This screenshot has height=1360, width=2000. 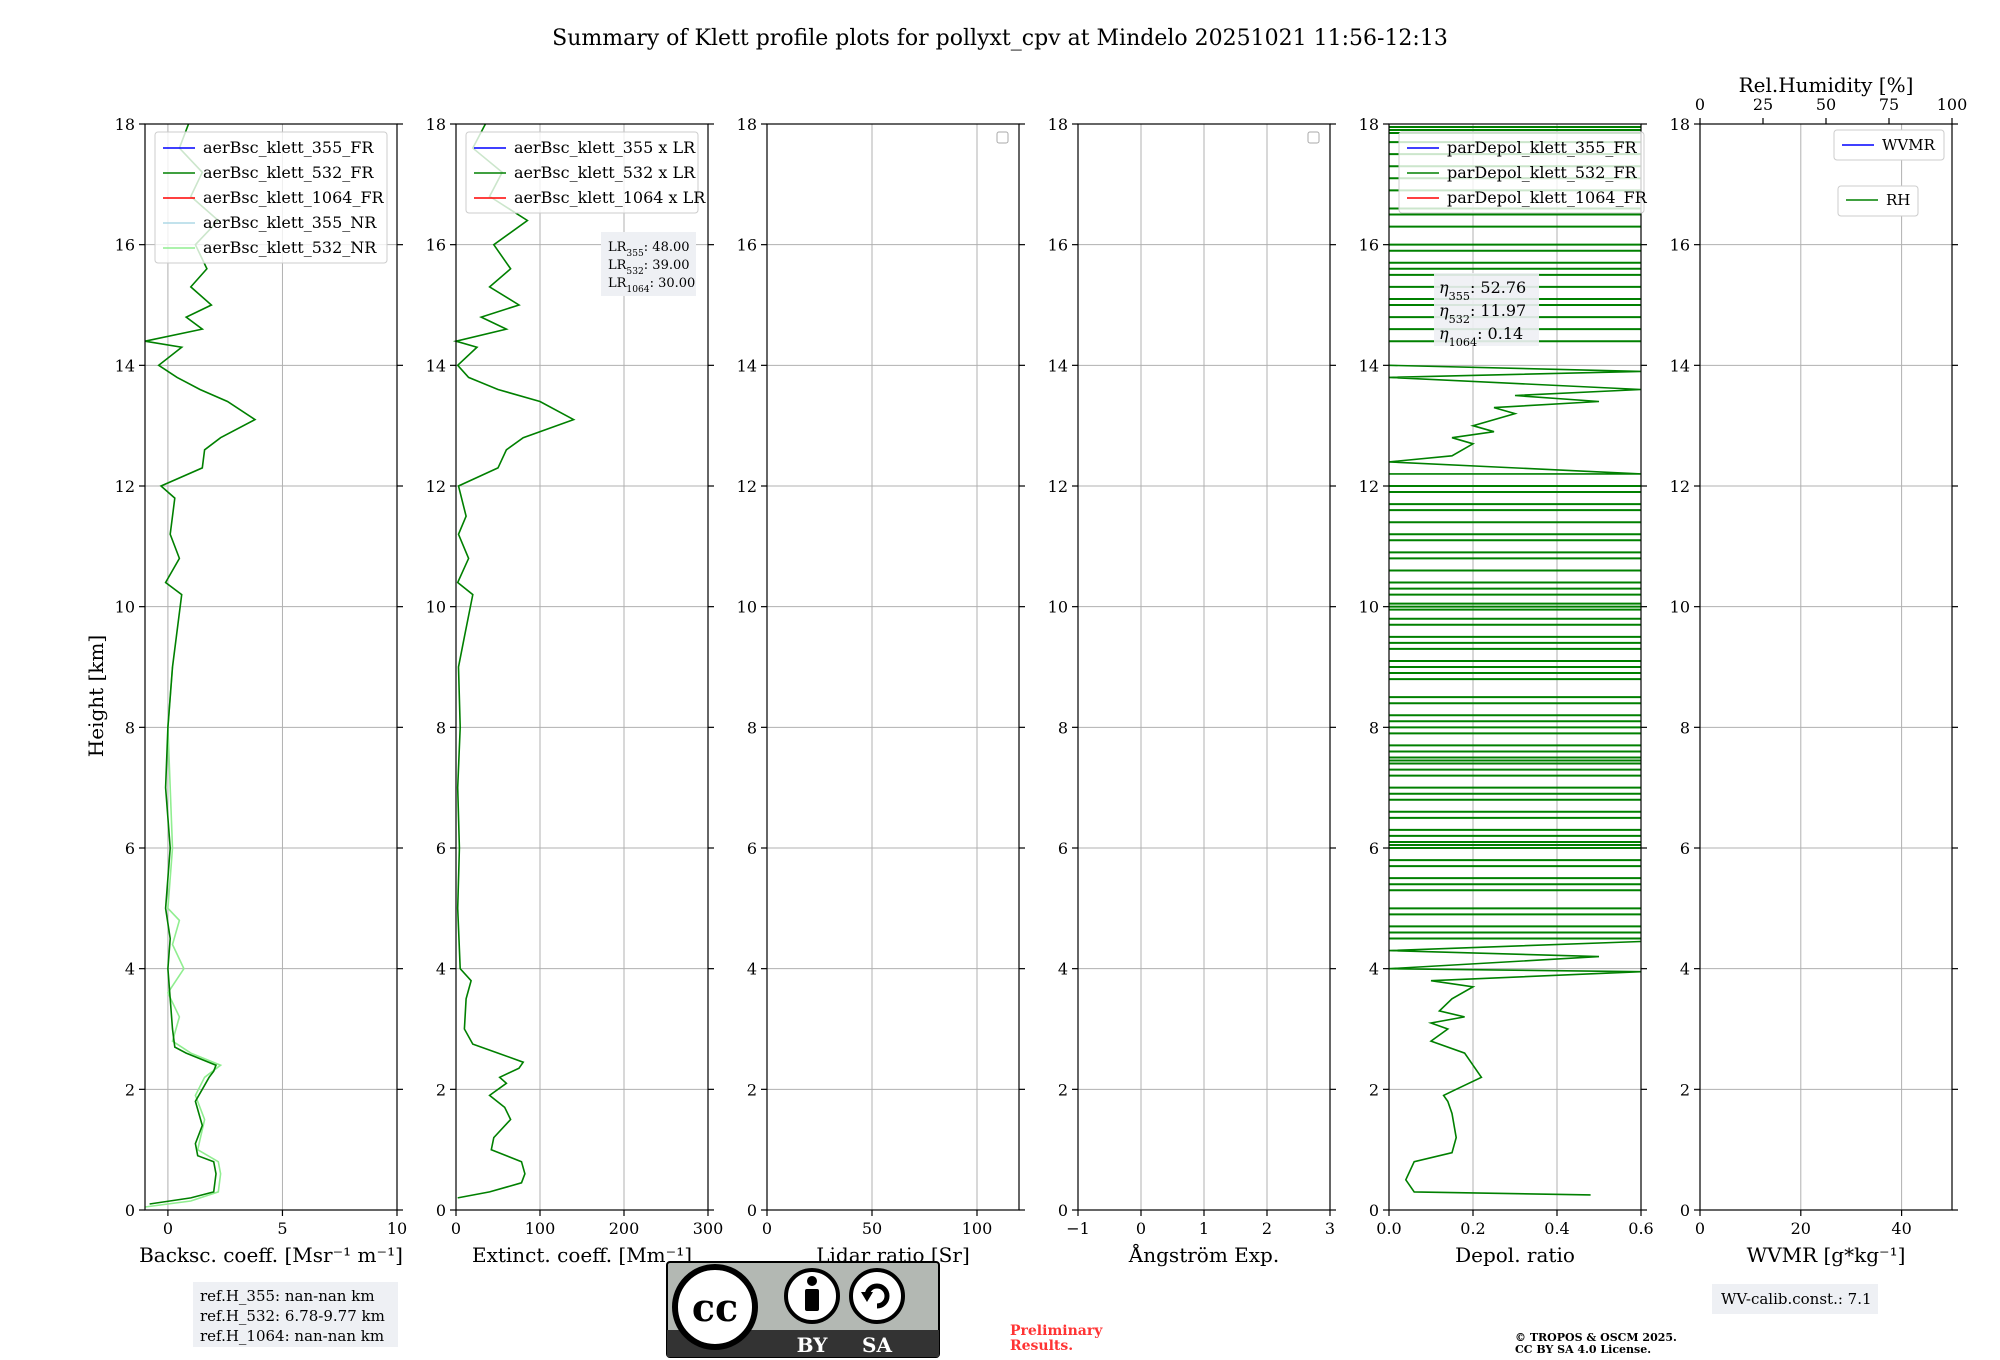 What do you see at coordinates (1330, 1228) in the screenshot?
I see `x-tick-label: 3` at bounding box center [1330, 1228].